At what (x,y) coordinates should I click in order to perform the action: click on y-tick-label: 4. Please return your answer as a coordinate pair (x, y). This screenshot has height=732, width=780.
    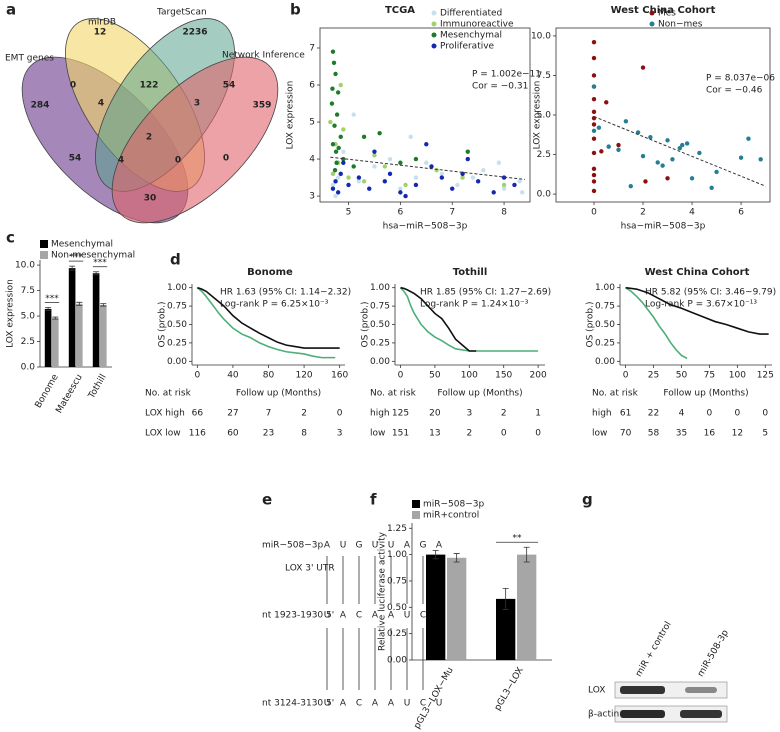
    Looking at the image, I should click on (312, 160).